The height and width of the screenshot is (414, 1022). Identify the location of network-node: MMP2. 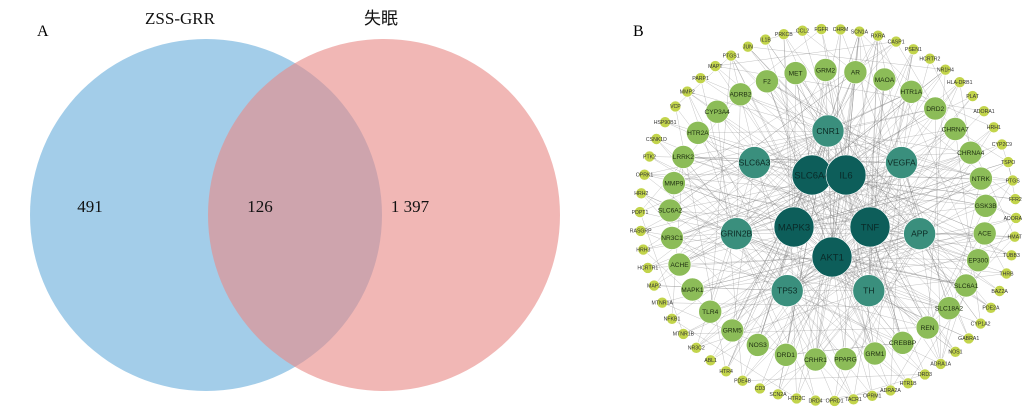
(687, 91).